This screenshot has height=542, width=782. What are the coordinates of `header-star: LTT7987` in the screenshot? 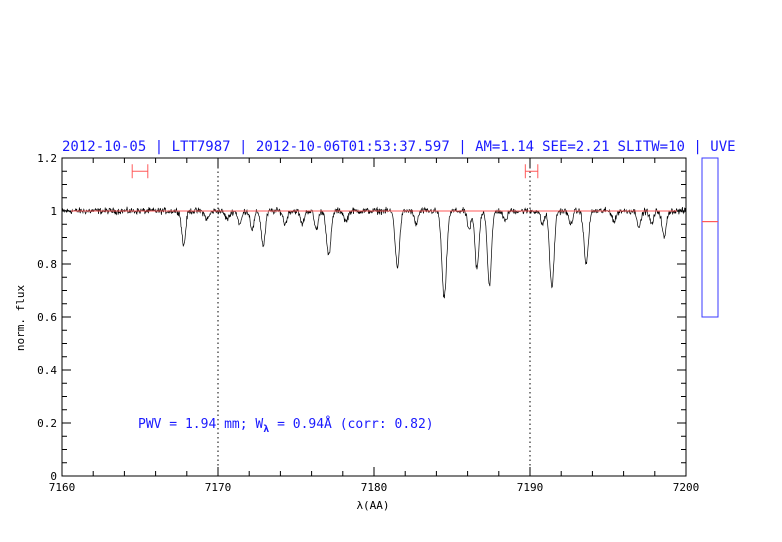 It's located at (201, 147).